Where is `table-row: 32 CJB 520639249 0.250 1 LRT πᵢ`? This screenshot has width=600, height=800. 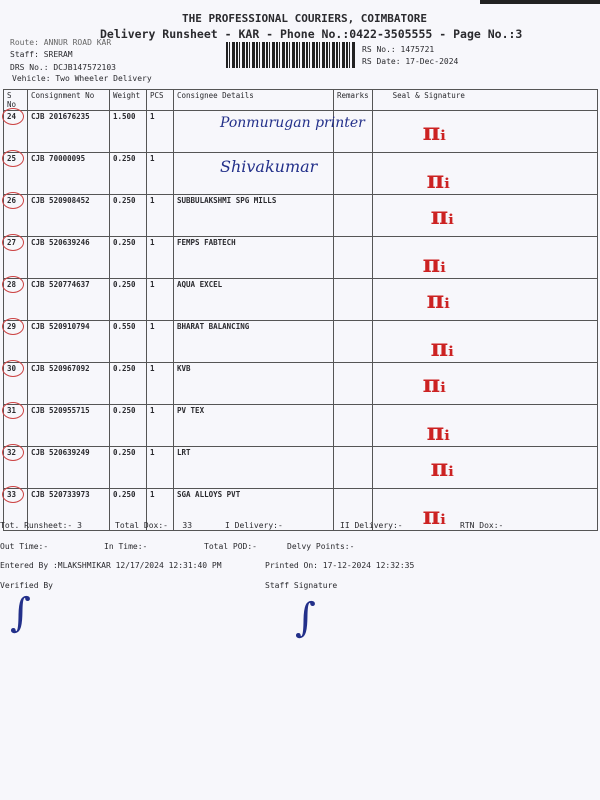 table-row: 32 CJB 520639249 0.250 1 LRT πᵢ is located at coordinates (300, 466).